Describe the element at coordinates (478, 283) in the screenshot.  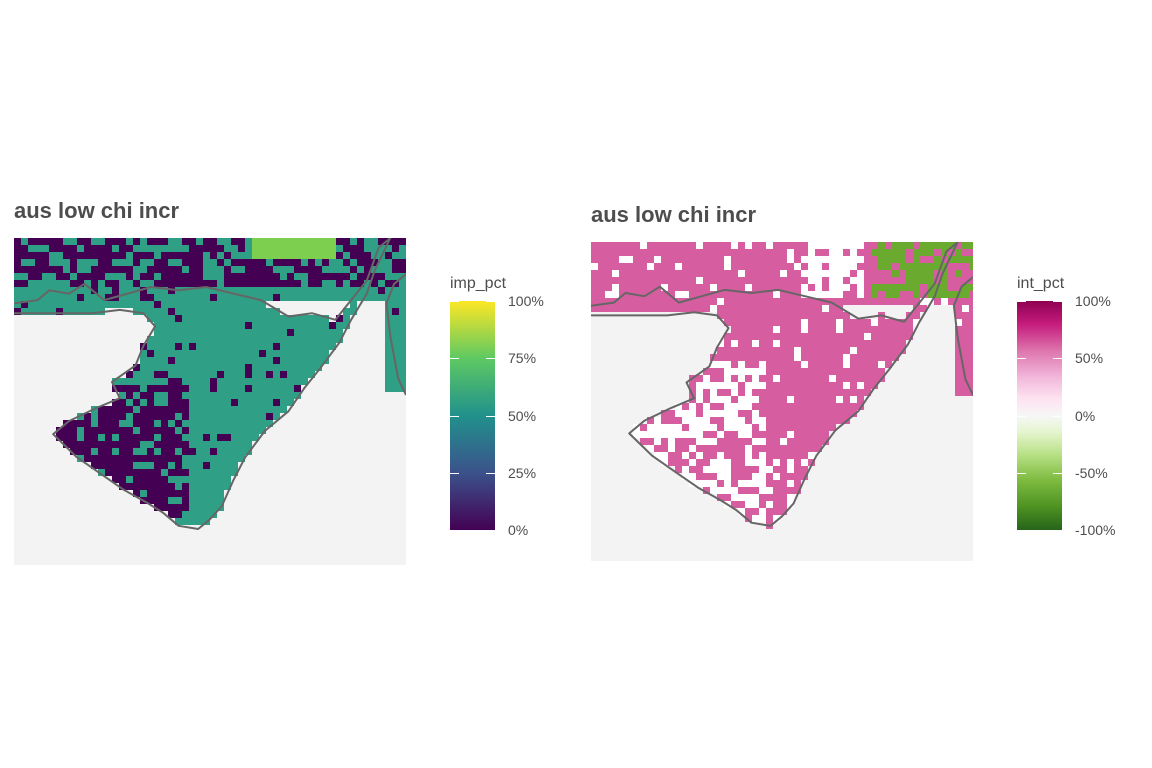
I see `legend-title-imp: imp_pct` at that location.